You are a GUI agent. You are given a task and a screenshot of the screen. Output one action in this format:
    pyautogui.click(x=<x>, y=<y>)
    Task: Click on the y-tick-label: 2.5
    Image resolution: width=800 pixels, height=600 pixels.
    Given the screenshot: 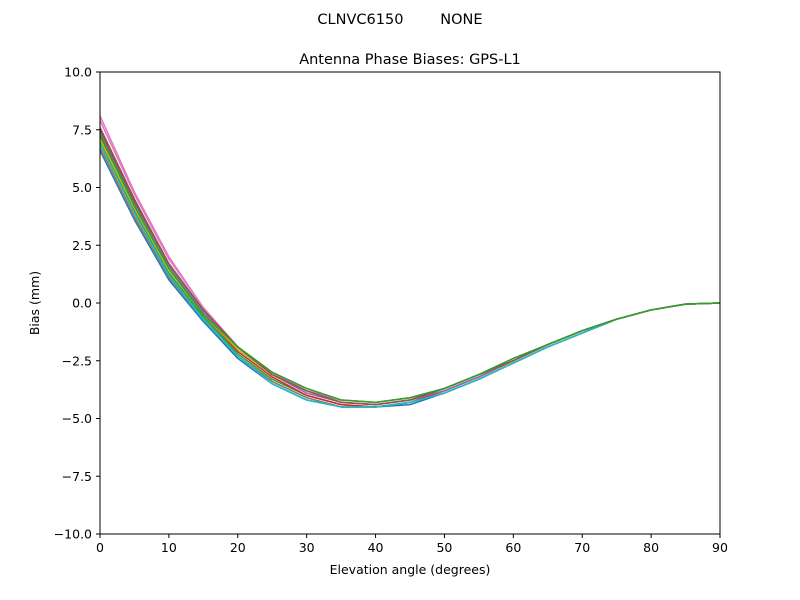 What is the action you would take?
    pyautogui.click(x=82, y=245)
    